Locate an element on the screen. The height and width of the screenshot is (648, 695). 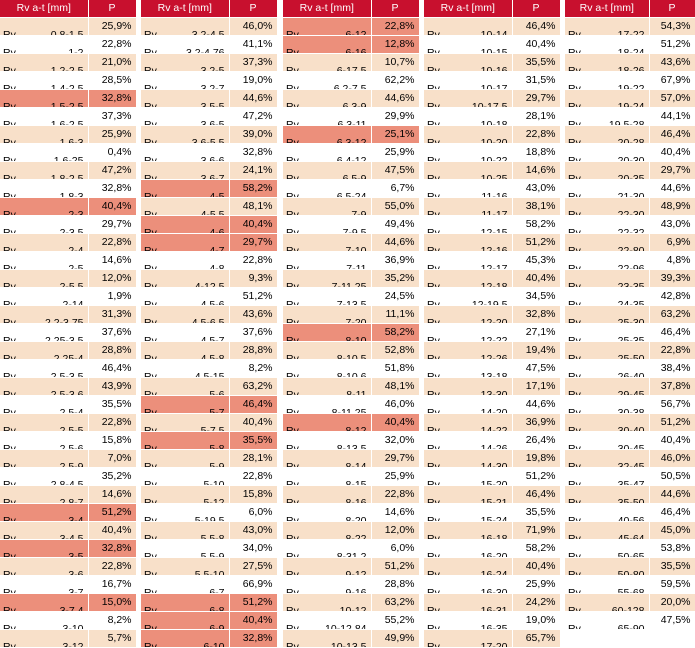
table-row: Rv 18-24 51,2% is located at coordinates (630, 44).